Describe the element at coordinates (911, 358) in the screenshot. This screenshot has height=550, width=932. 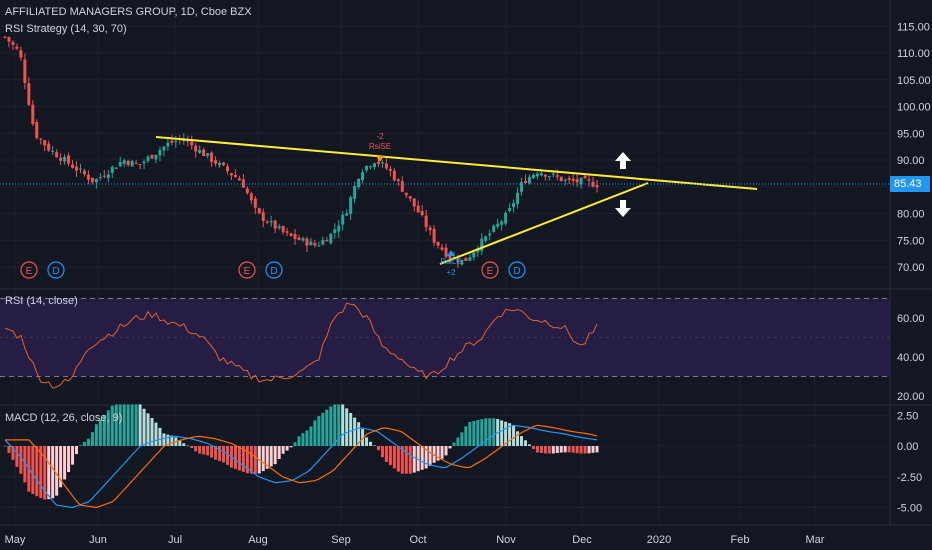
I see `rsi-axis-label: 40.00` at that location.